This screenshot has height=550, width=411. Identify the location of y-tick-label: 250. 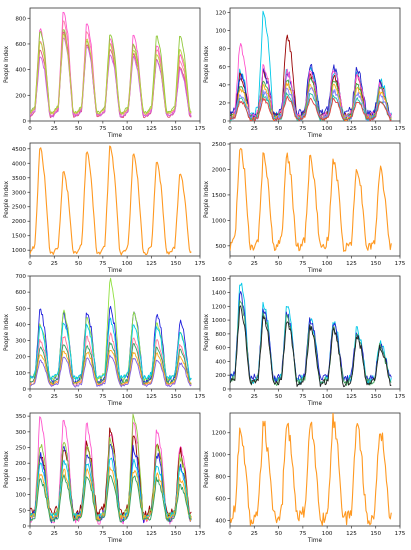
(20, 449).